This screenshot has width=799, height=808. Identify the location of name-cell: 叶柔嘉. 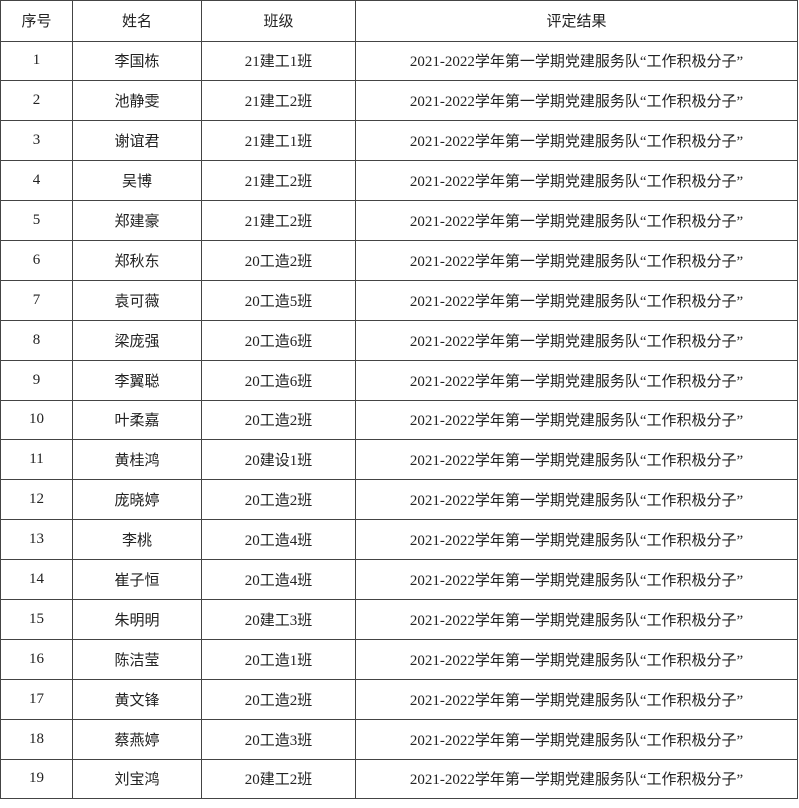
(137, 420).